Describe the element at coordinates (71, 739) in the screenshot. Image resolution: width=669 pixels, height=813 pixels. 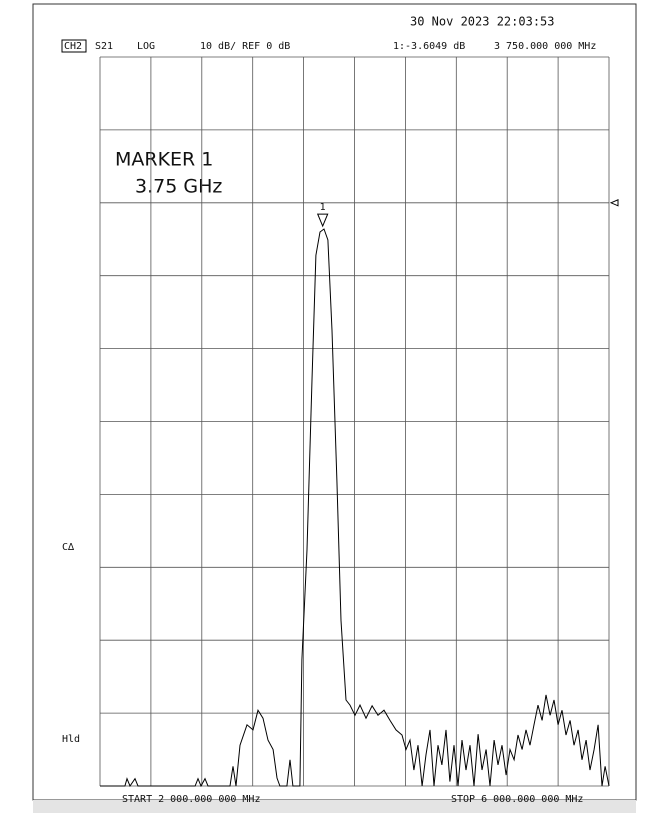
I see `side-label: Hld` at that location.